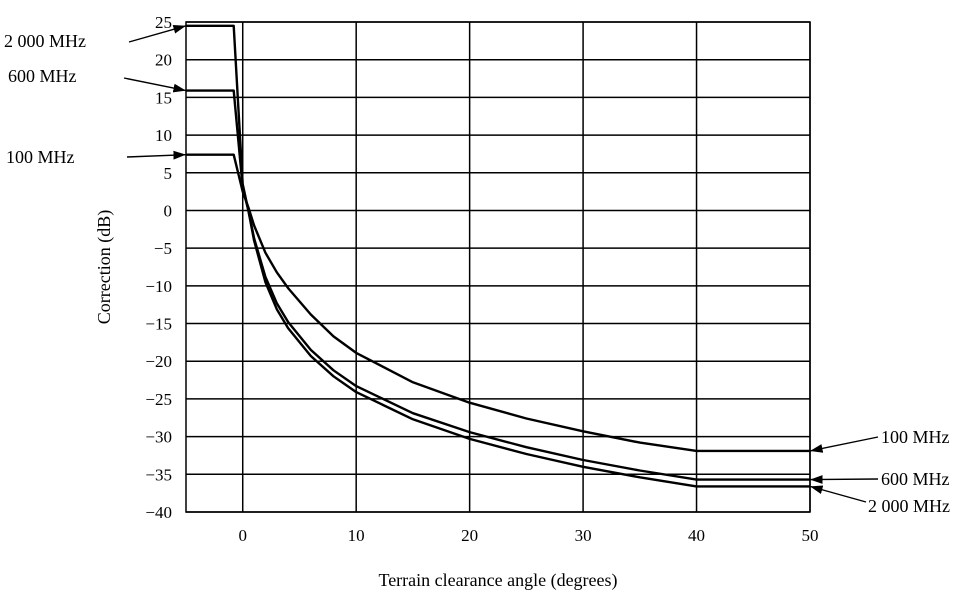  I want to click on y-tick-label: 25, so click(163, 22).